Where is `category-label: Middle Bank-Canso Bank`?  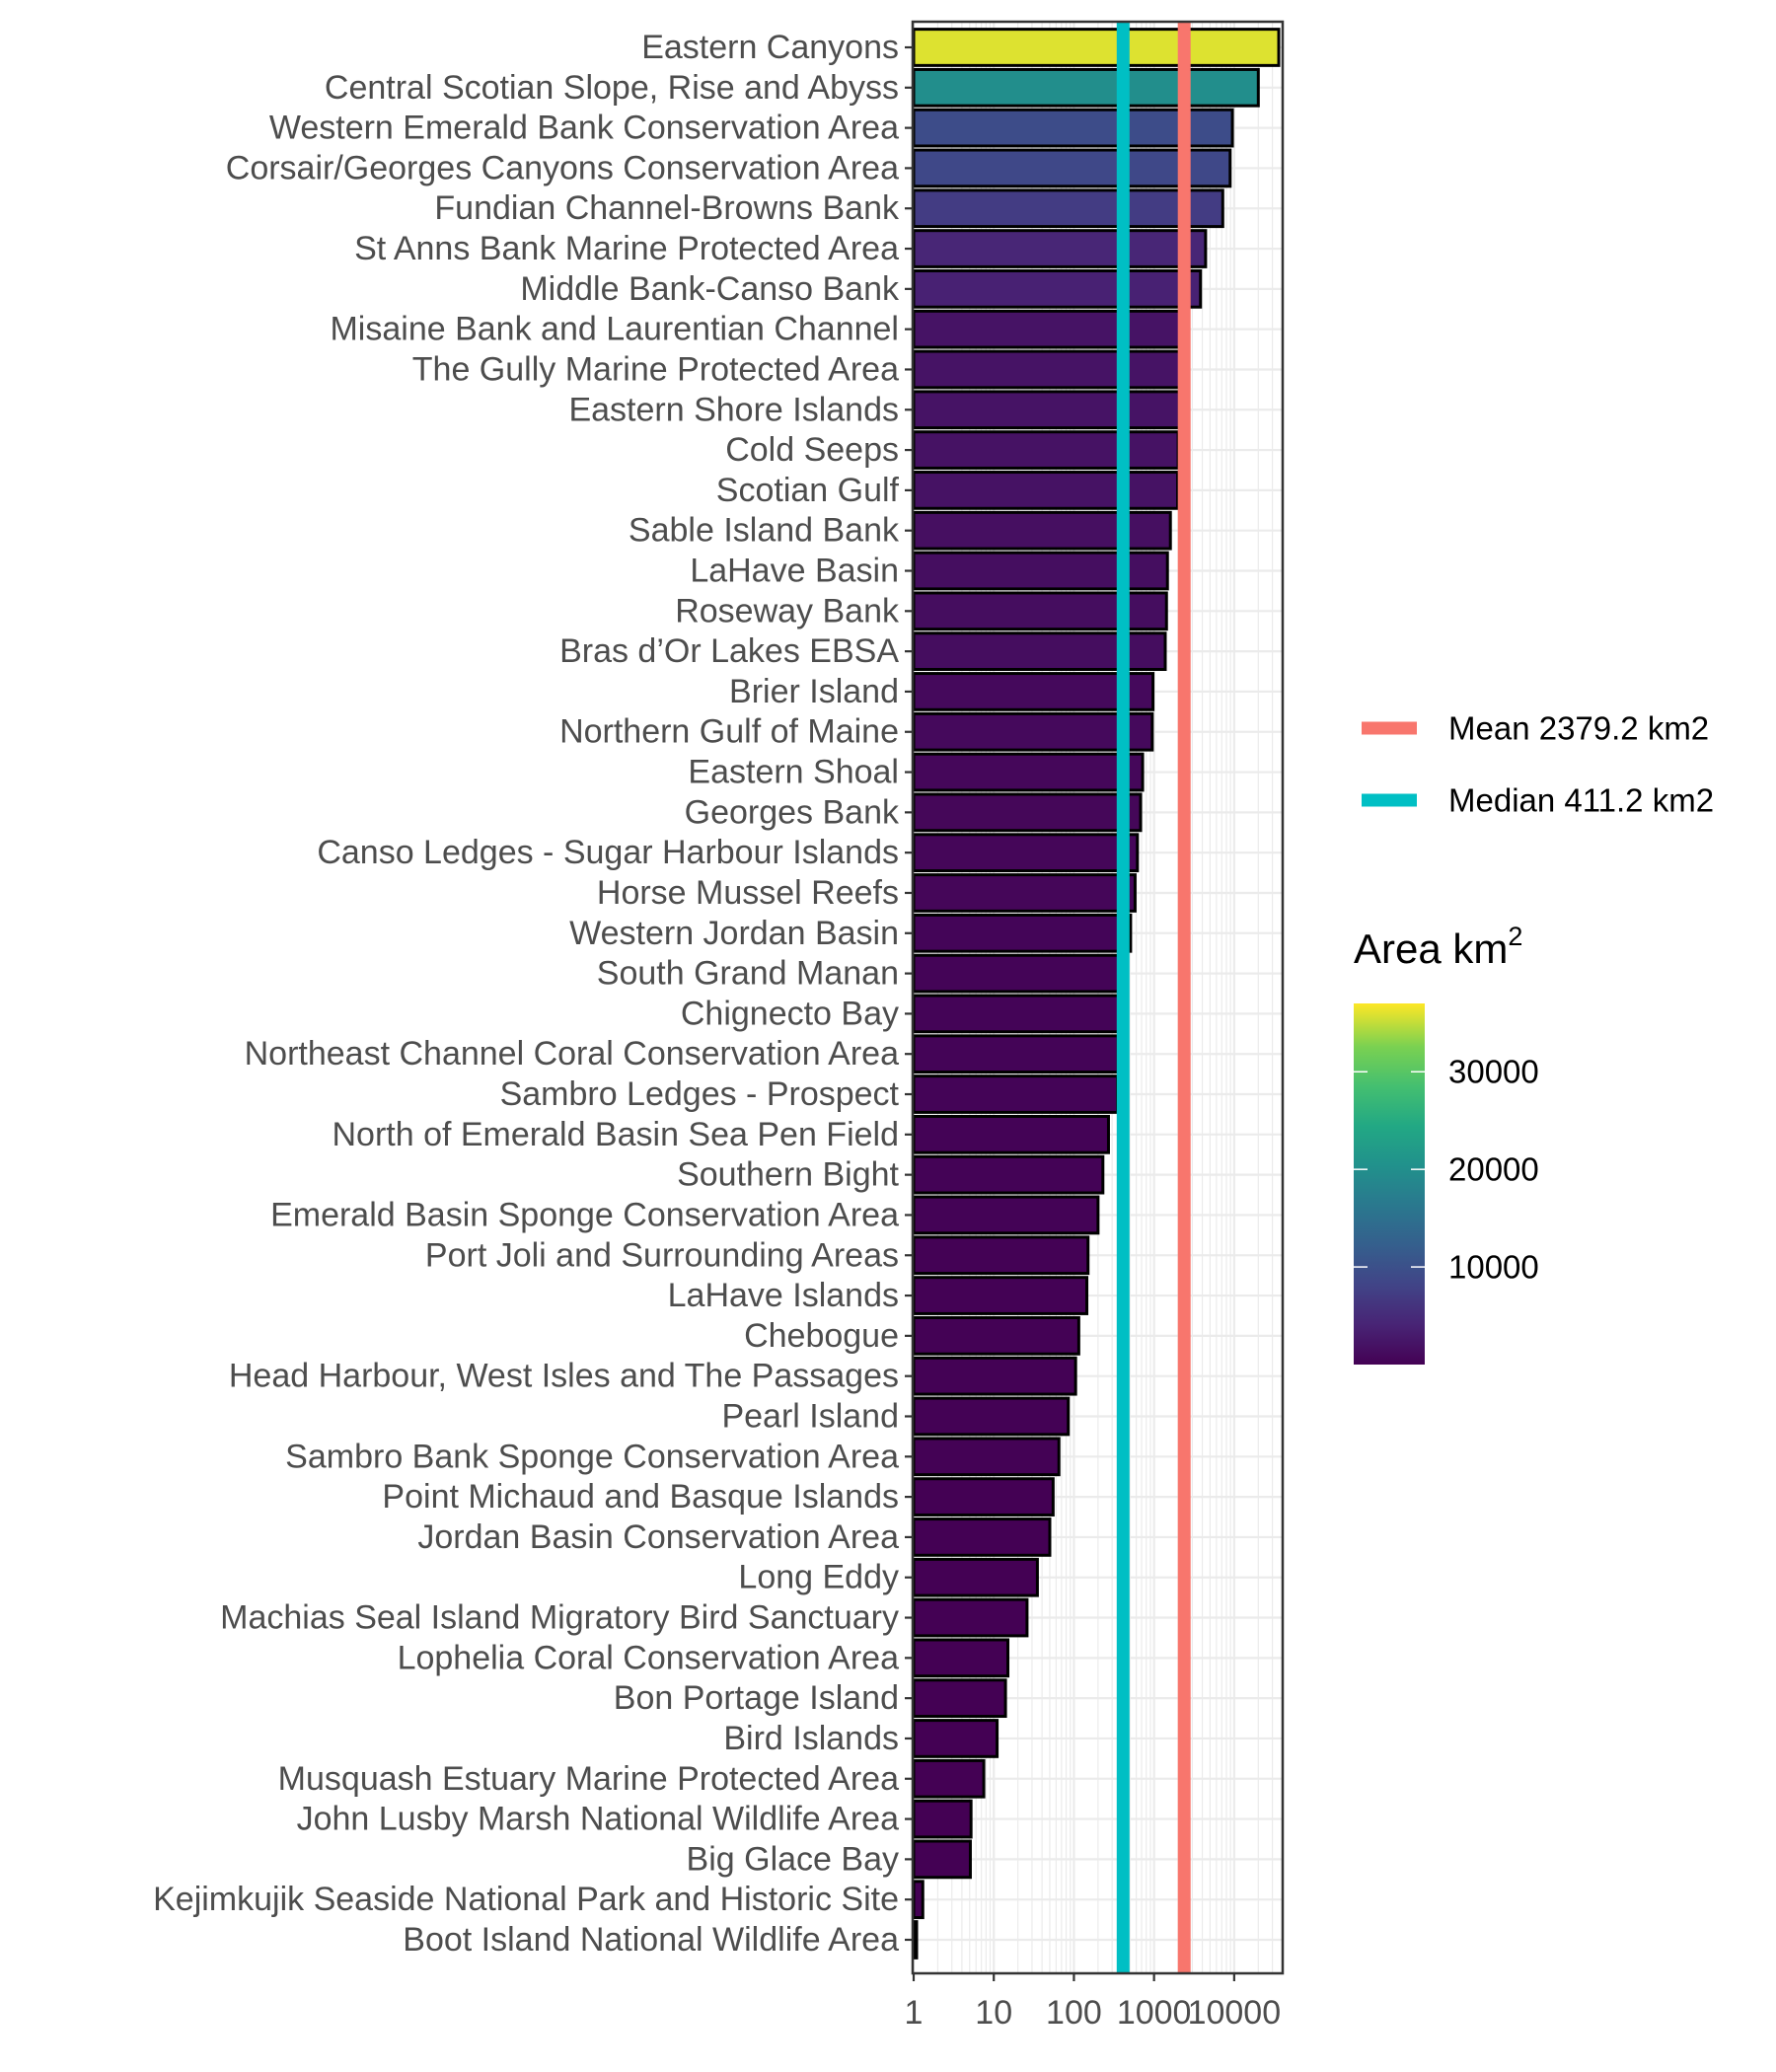 category-label: Middle Bank-Canso Bank is located at coordinates (710, 289).